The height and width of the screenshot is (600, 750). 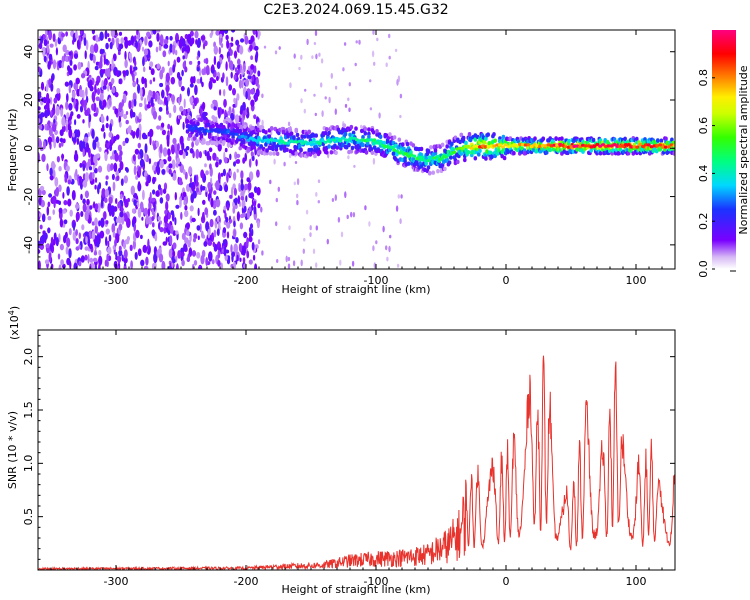 I want to click on y-tick-label: -20, so click(x=28, y=197).